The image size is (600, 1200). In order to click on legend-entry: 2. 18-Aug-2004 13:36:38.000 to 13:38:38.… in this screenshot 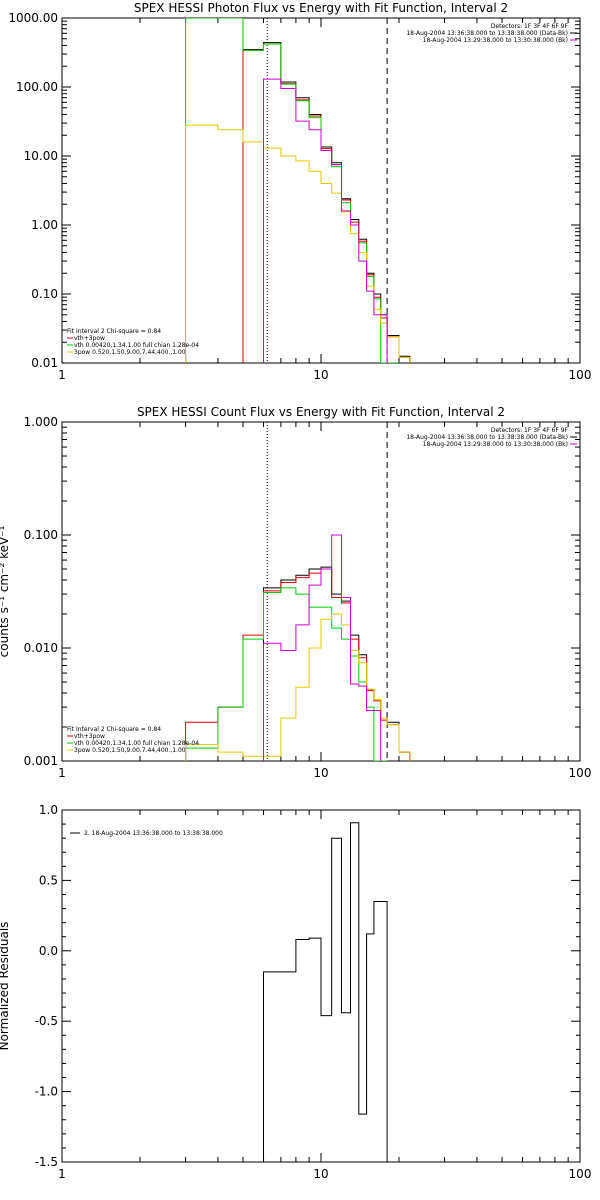, I will do `click(153, 833)`.